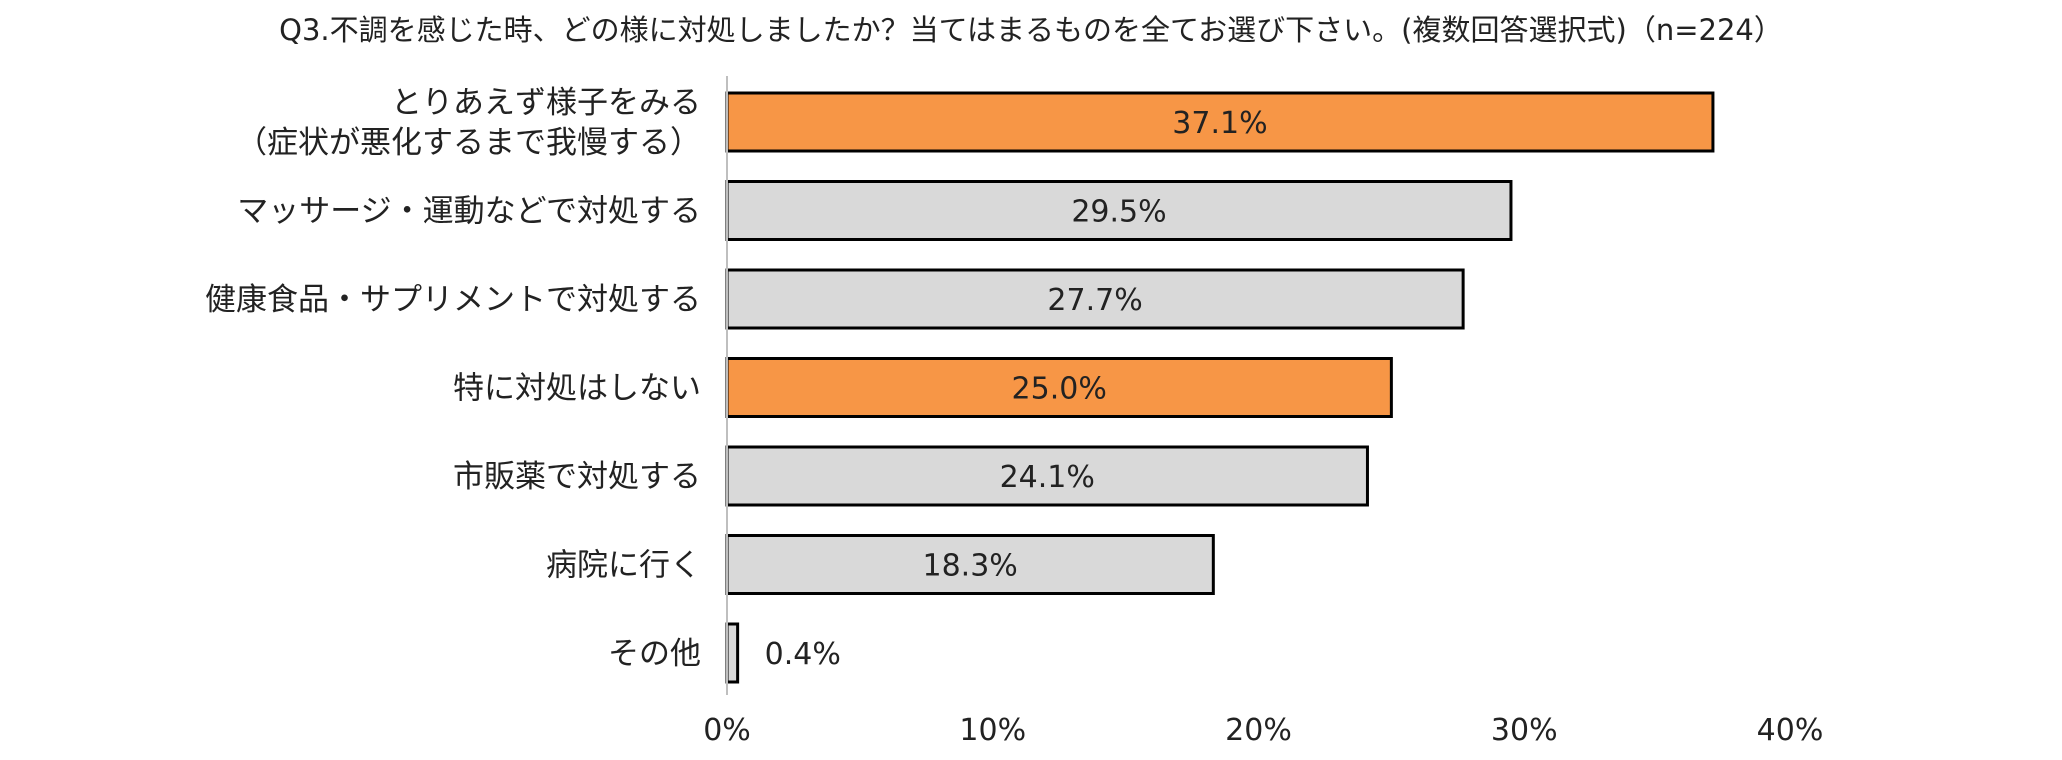 Image resolution: width=2062 pixels, height=760 pixels. Describe the element at coordinates (1790, 730) in the screenshot. I see `x-tick-label: 40%` at that location.